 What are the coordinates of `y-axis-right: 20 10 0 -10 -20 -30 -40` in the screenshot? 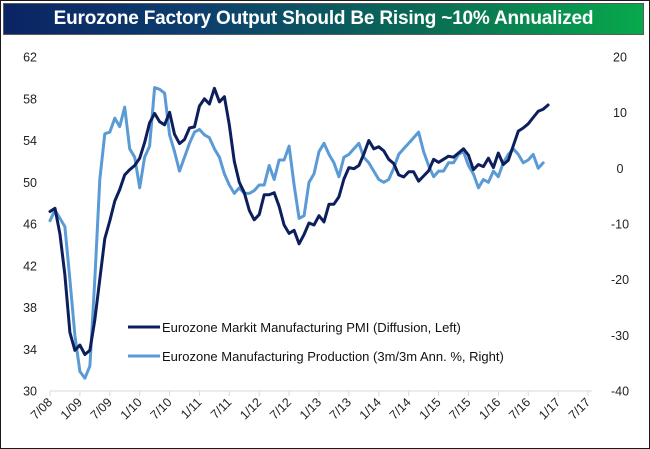 It's located at (620, 225).